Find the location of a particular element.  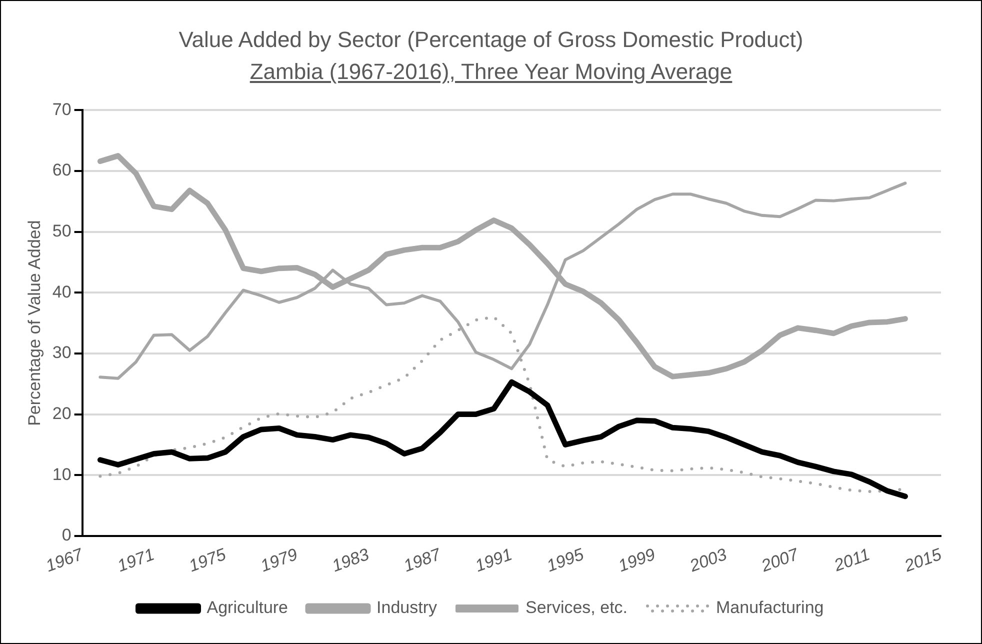

y-tick-label: 40 is located at coordinates (62, 292).